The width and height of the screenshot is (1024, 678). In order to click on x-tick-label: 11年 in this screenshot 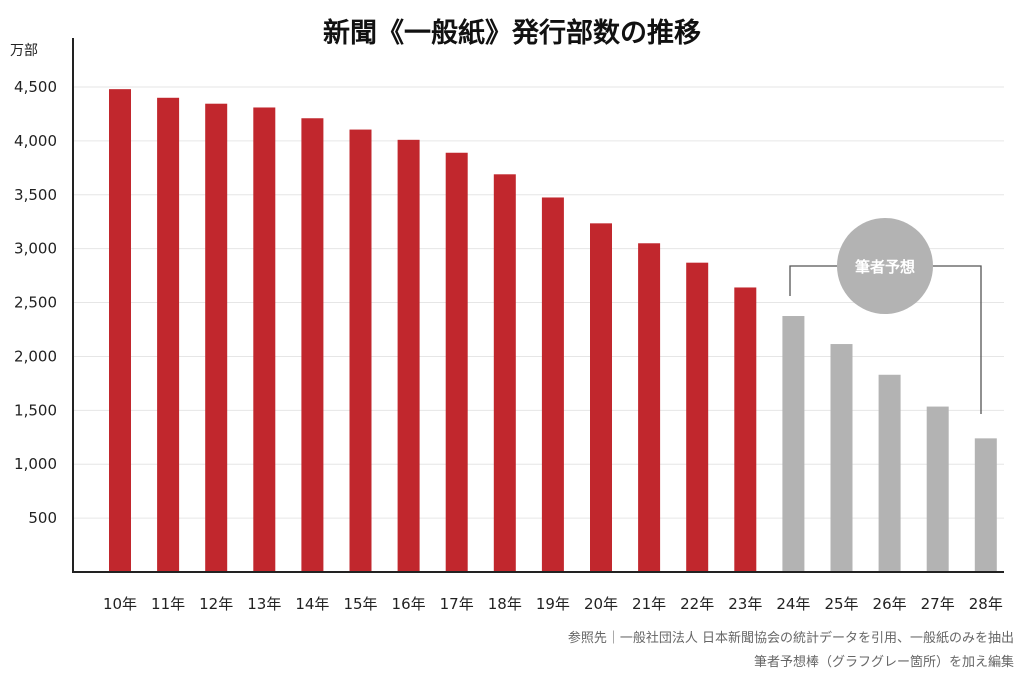, I will do `click(168, 604)`.